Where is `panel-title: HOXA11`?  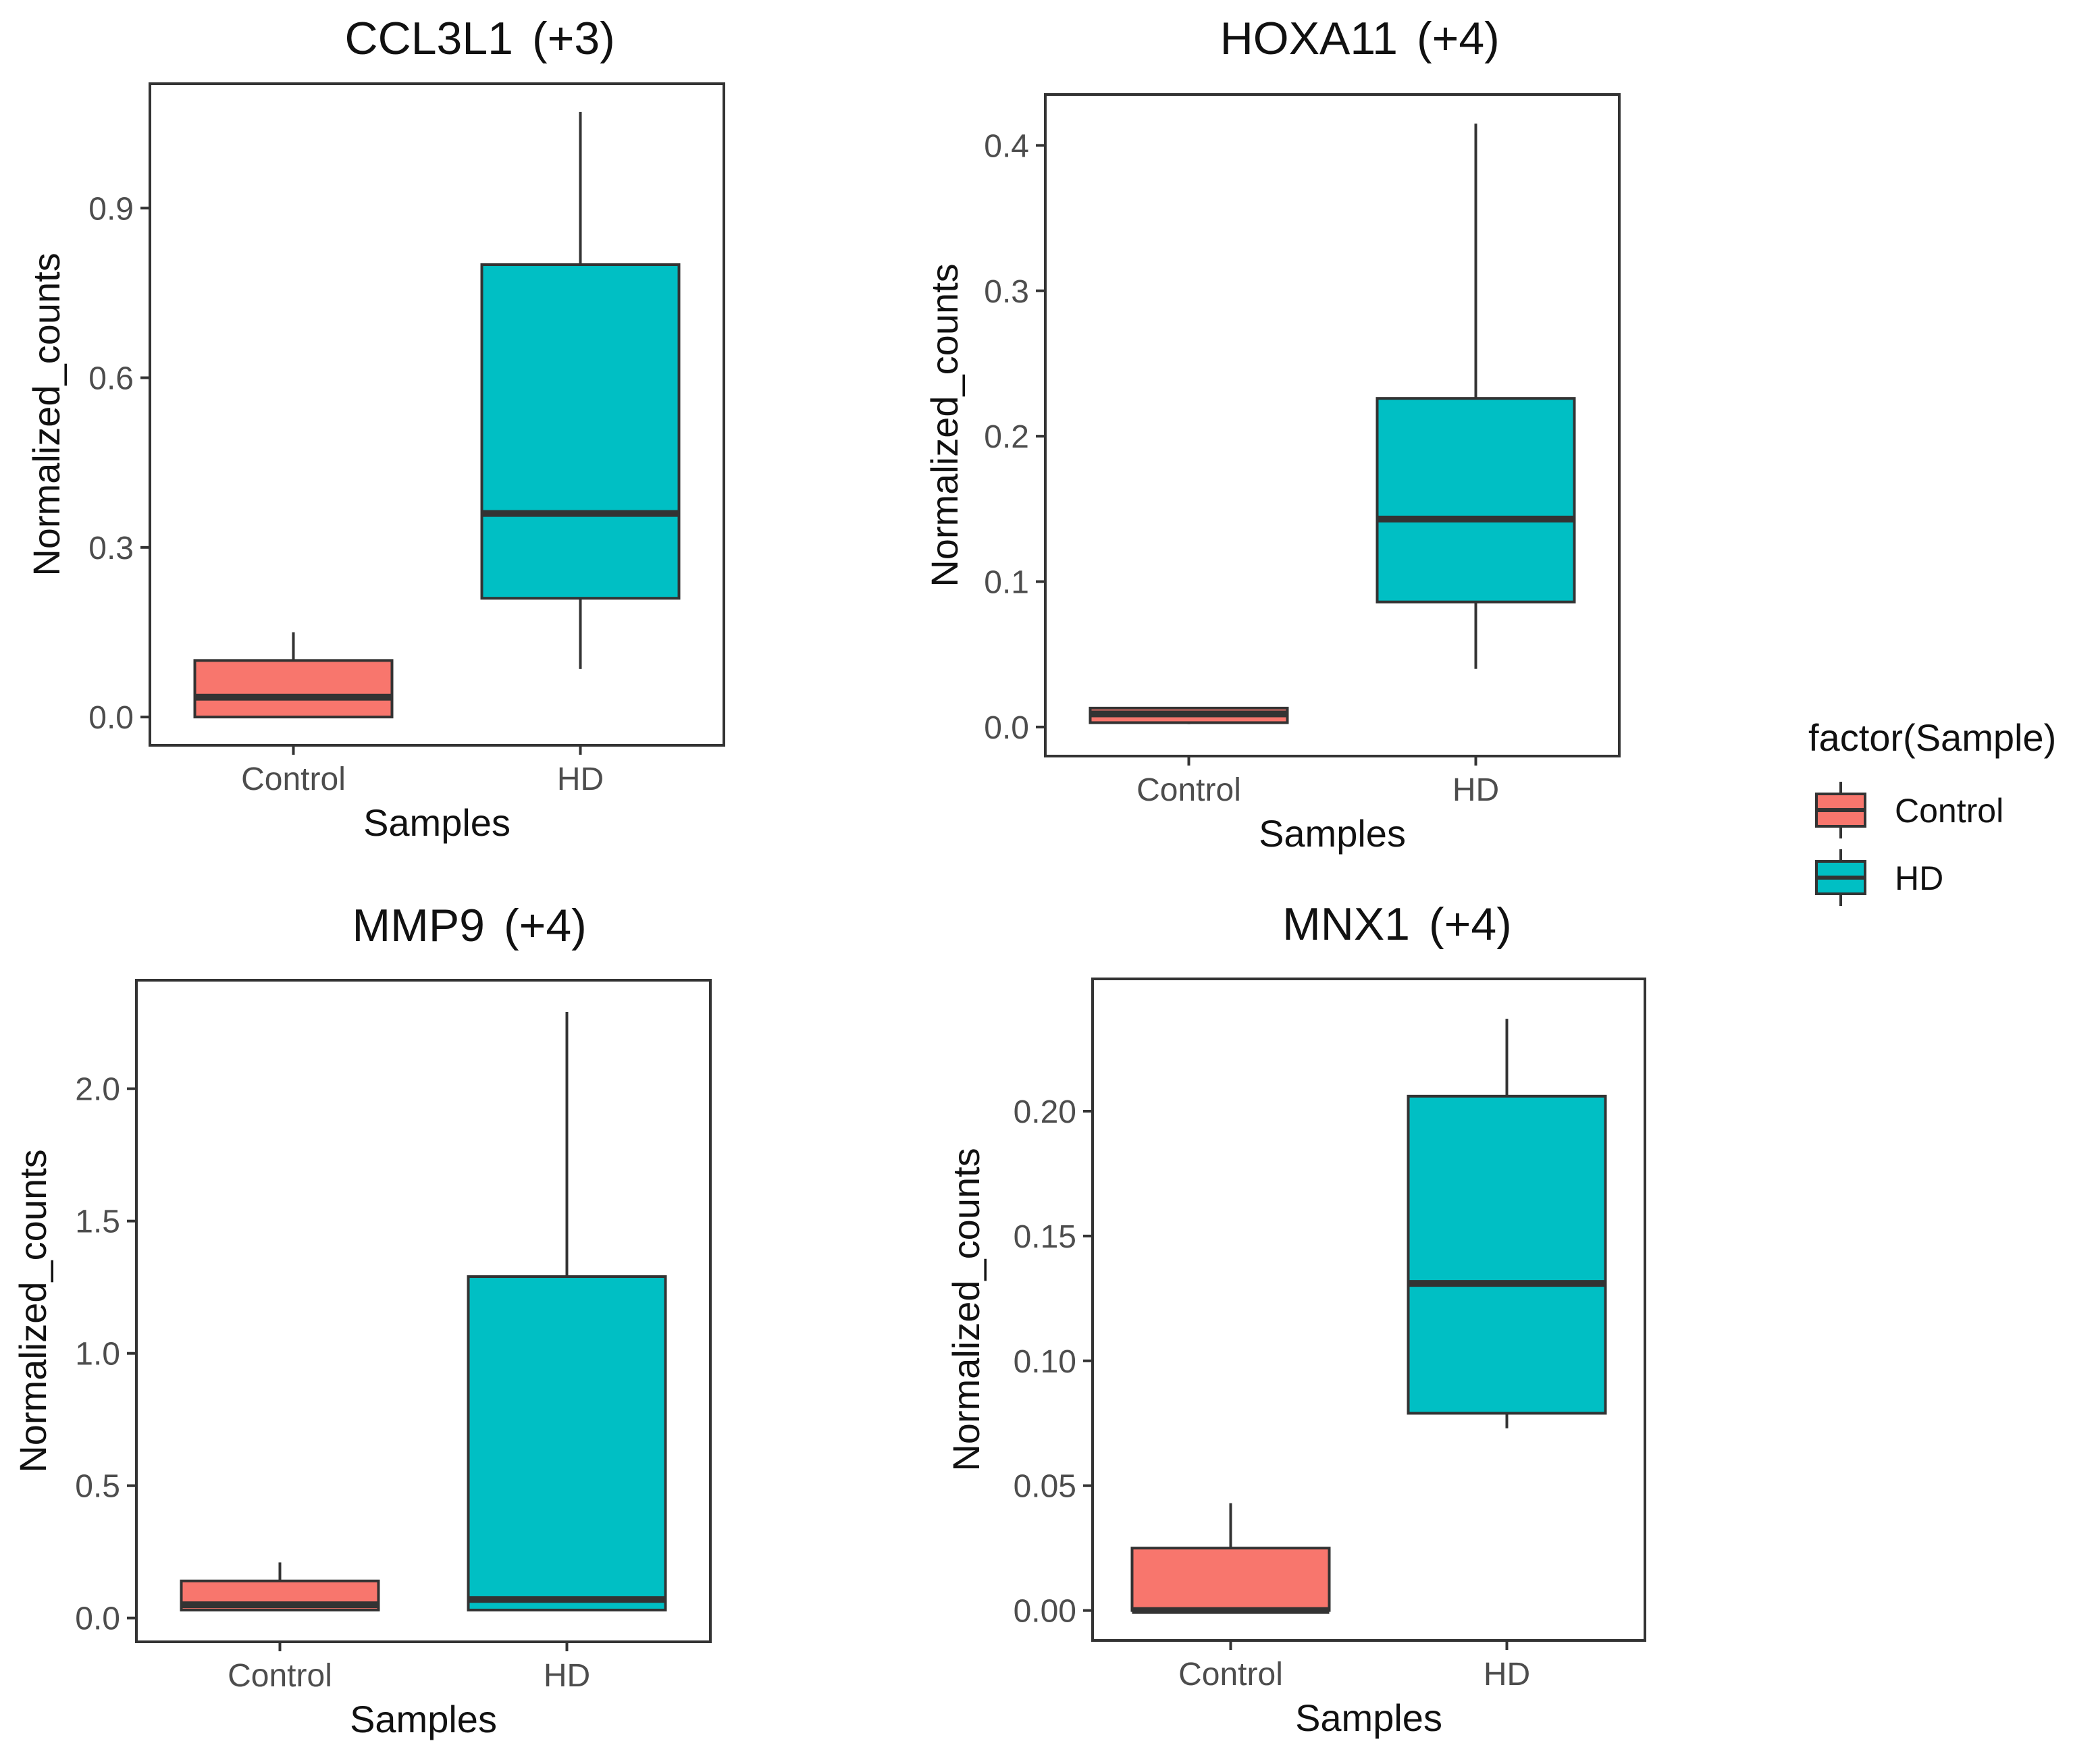
panel-title: HOXA11 is located at coordinates (1309, 38).